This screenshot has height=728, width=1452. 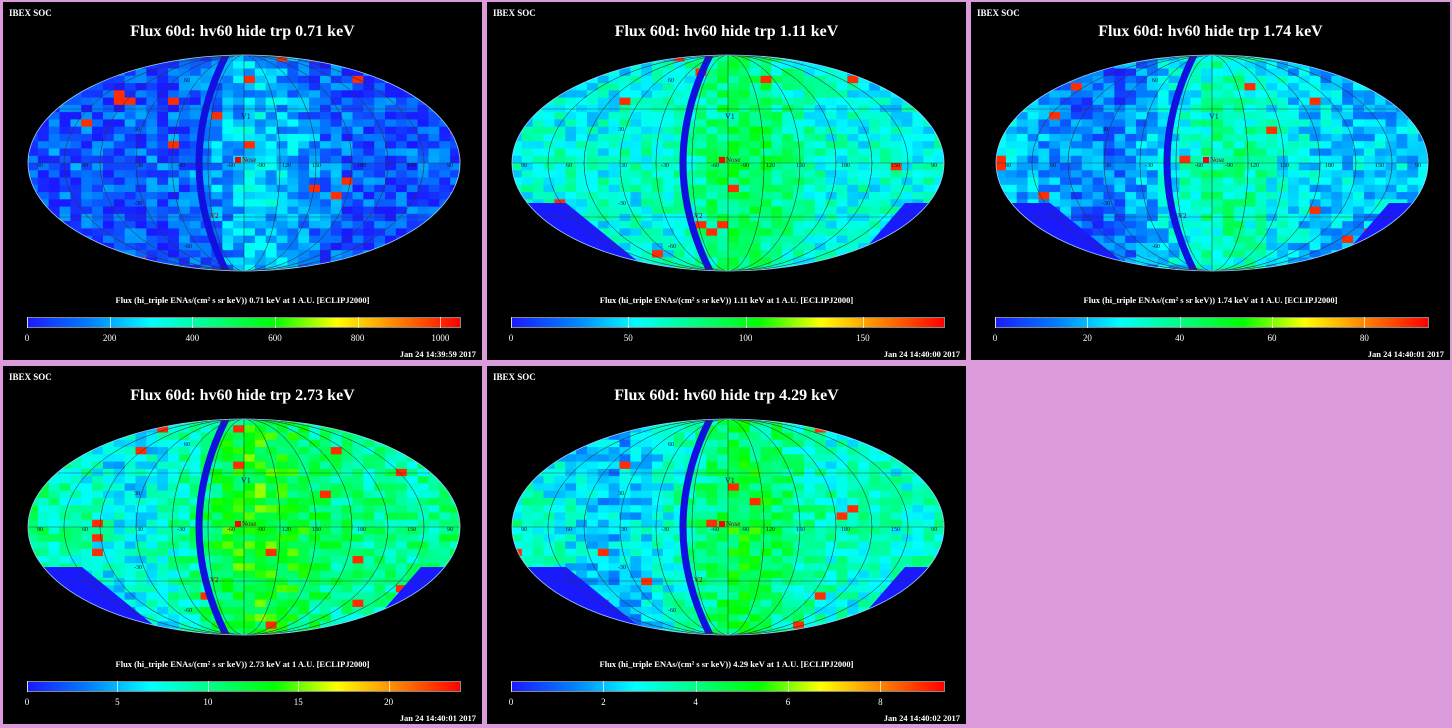 I want to click on lon-tick-label: 30, so click(x=140, y=166).